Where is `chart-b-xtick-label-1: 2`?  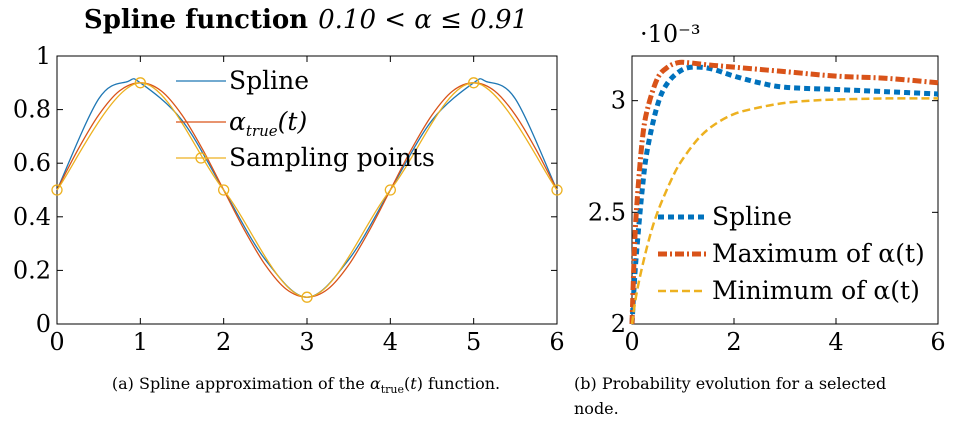 chart-b-xtick-label-1: 2 is located at coordinates (733, 342).